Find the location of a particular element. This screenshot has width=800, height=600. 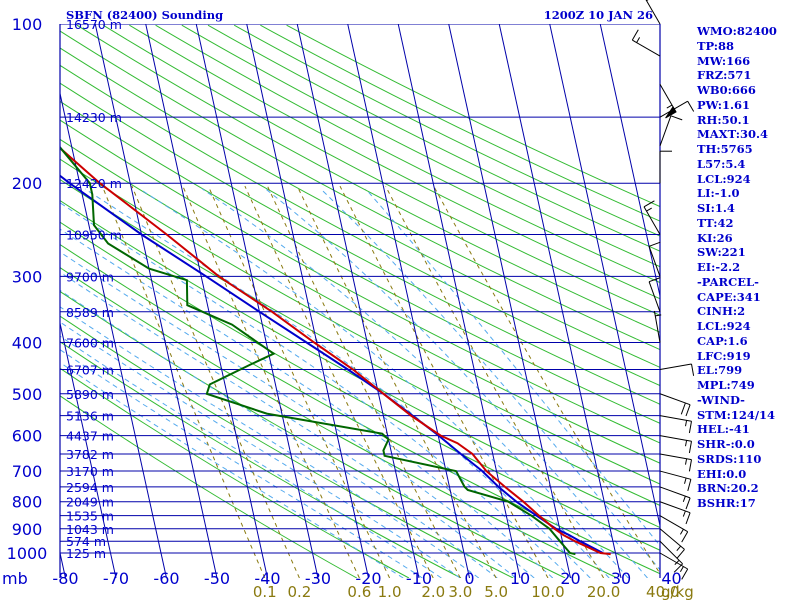

index-th: TH:5765 is located at coordinates (725, 149).